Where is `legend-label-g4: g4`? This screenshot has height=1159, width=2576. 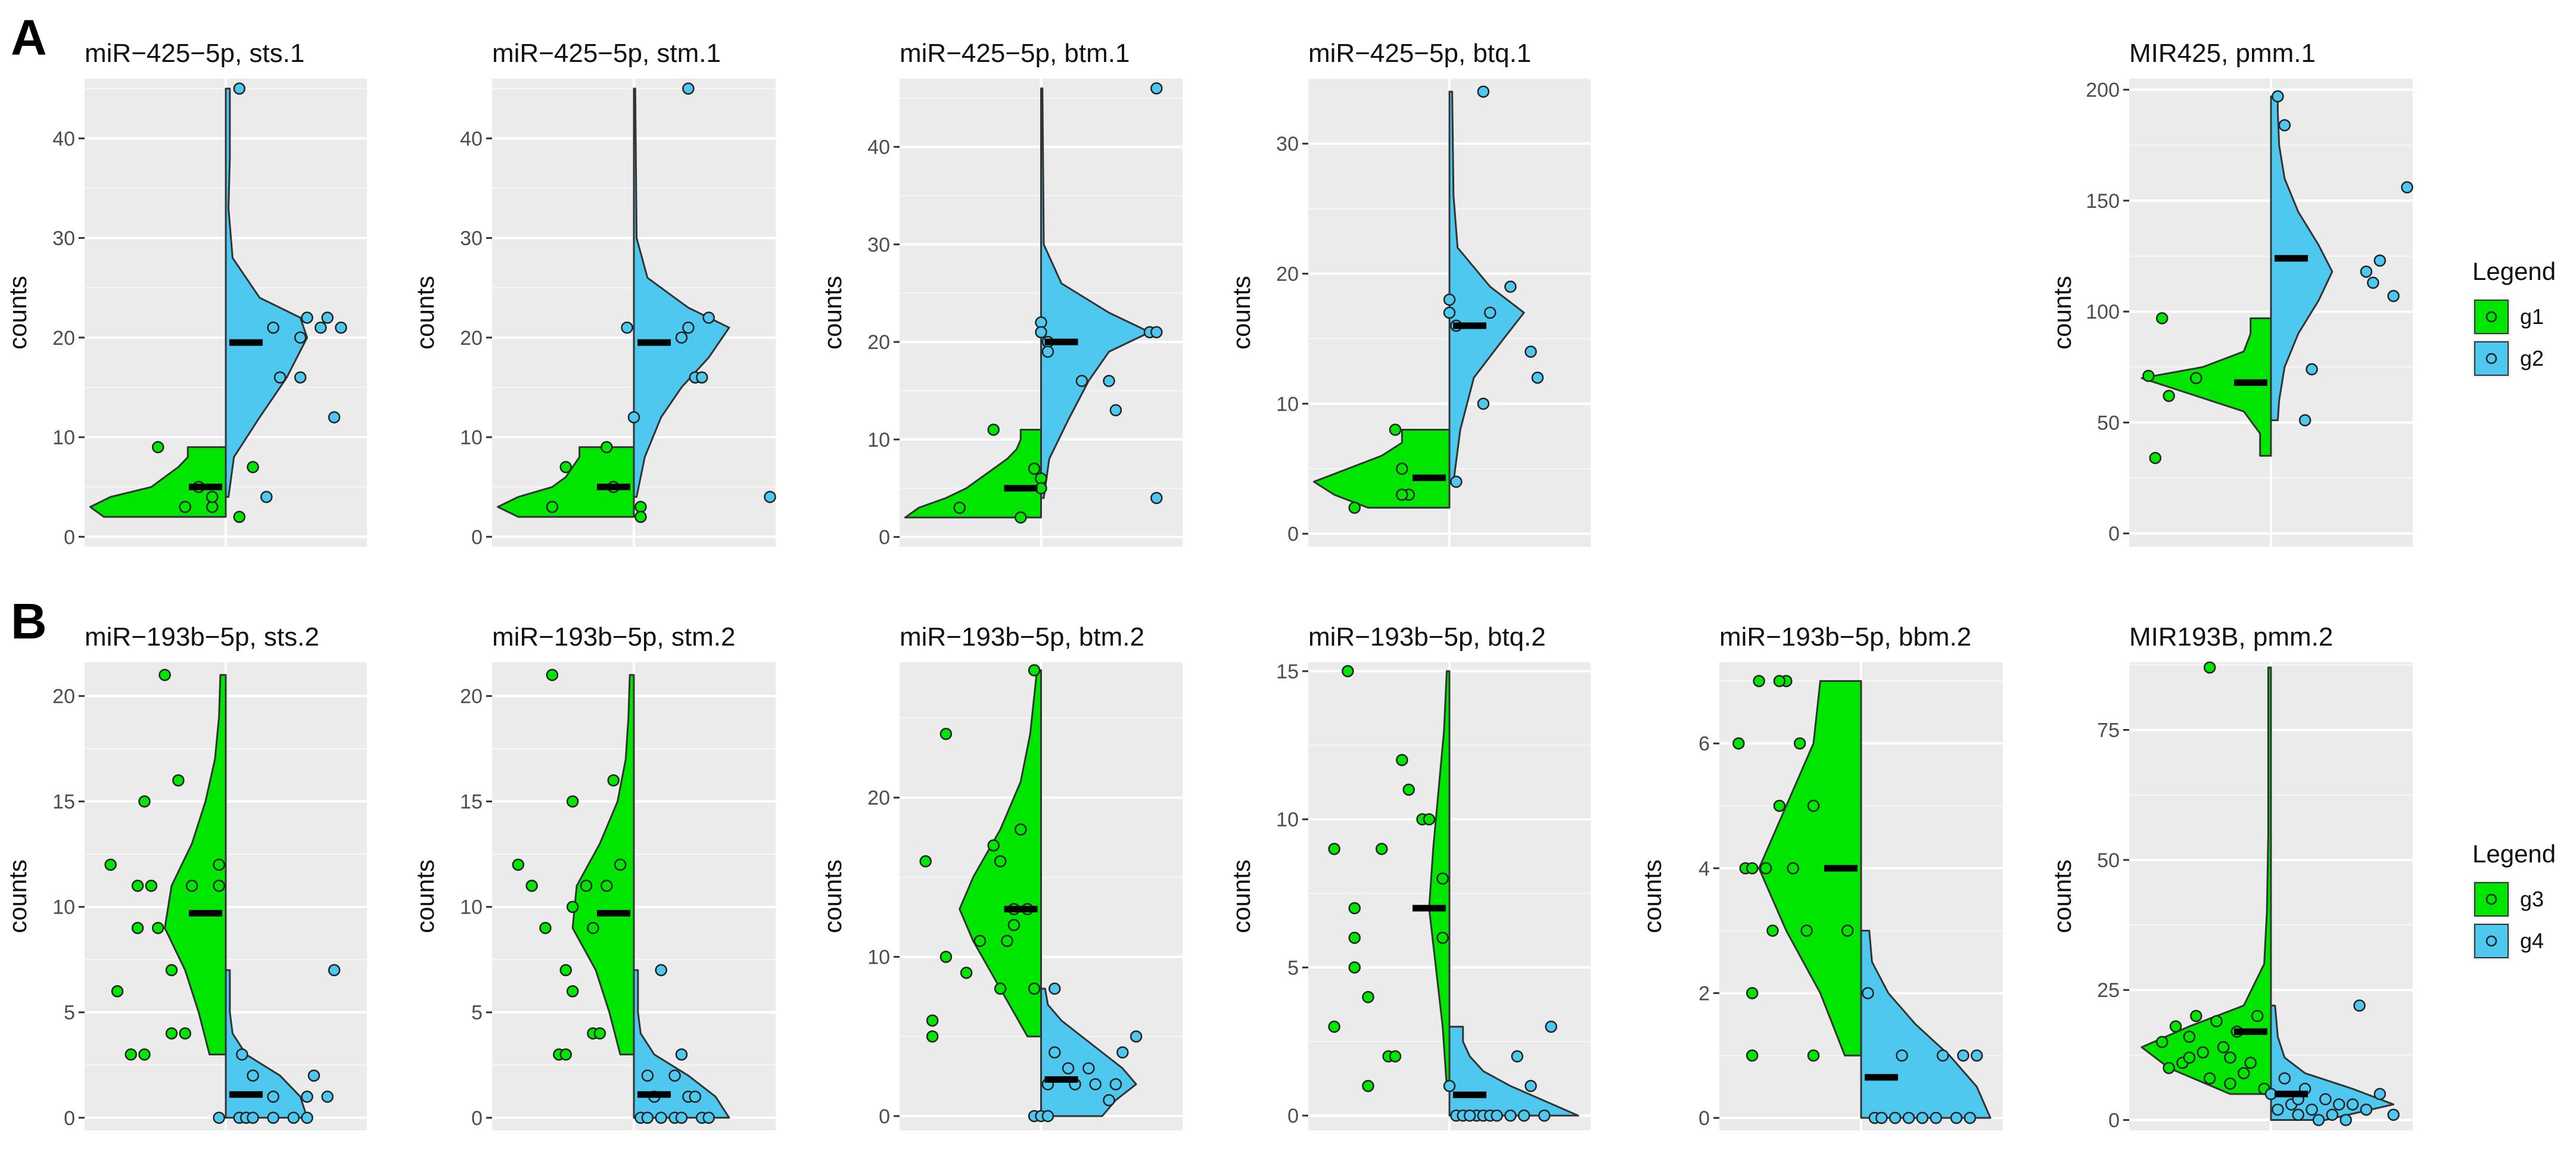 legend-label-g4: g4 is located at coordinates (2532, 941).